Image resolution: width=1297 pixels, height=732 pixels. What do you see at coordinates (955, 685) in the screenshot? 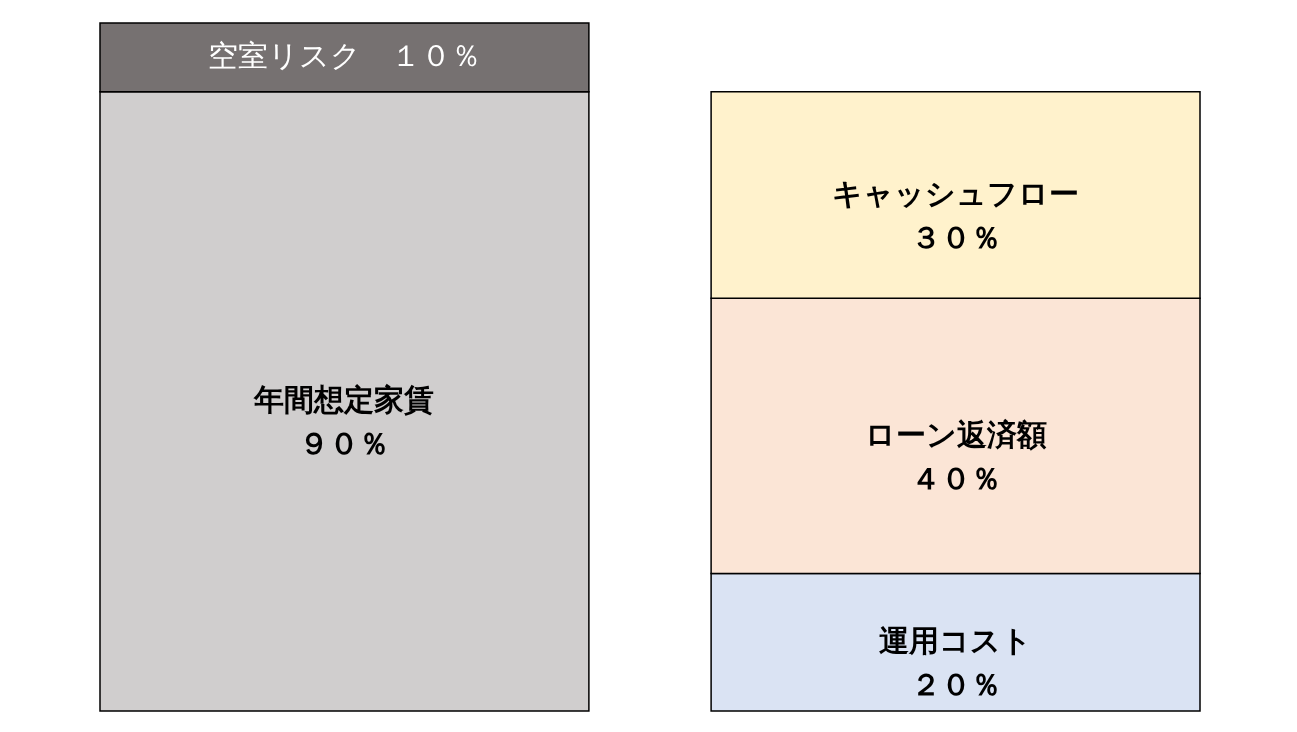
I see `data-label: ２０％` at bounding box center [955, 685].